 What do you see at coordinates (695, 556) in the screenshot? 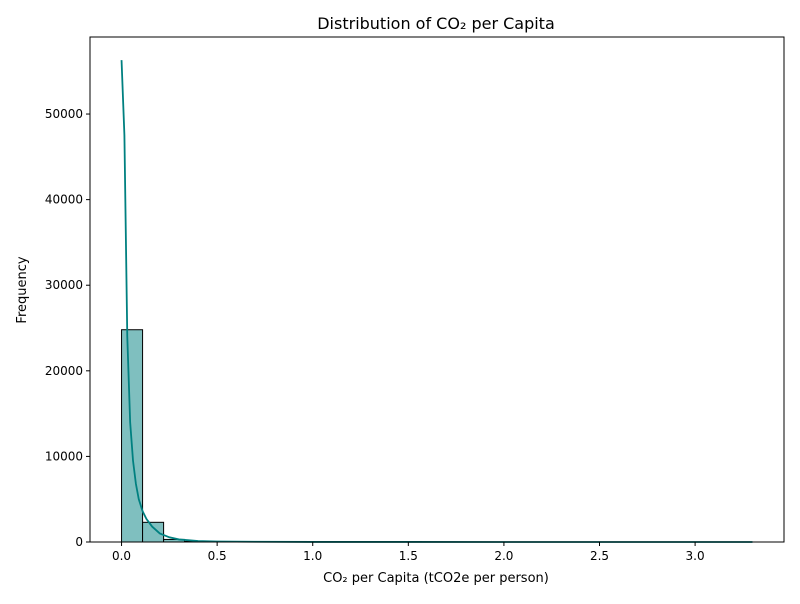
I see `x-tick-label: 3.0` at bounding box center [695, 556].